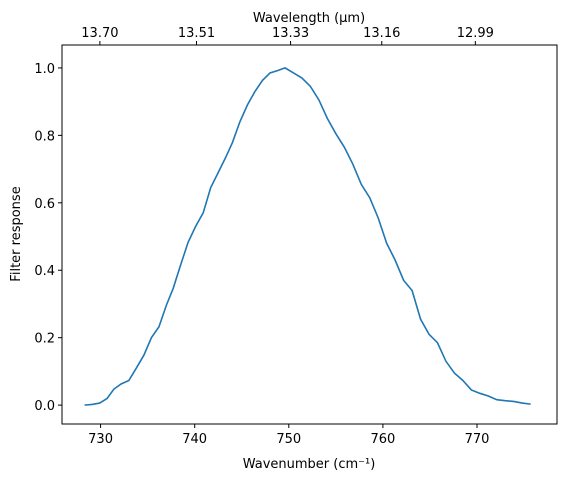  Describe the element at coordinates (309, 18) in the screenshot. I see `x2-axis-label: Wavelength (μm)` at that location.